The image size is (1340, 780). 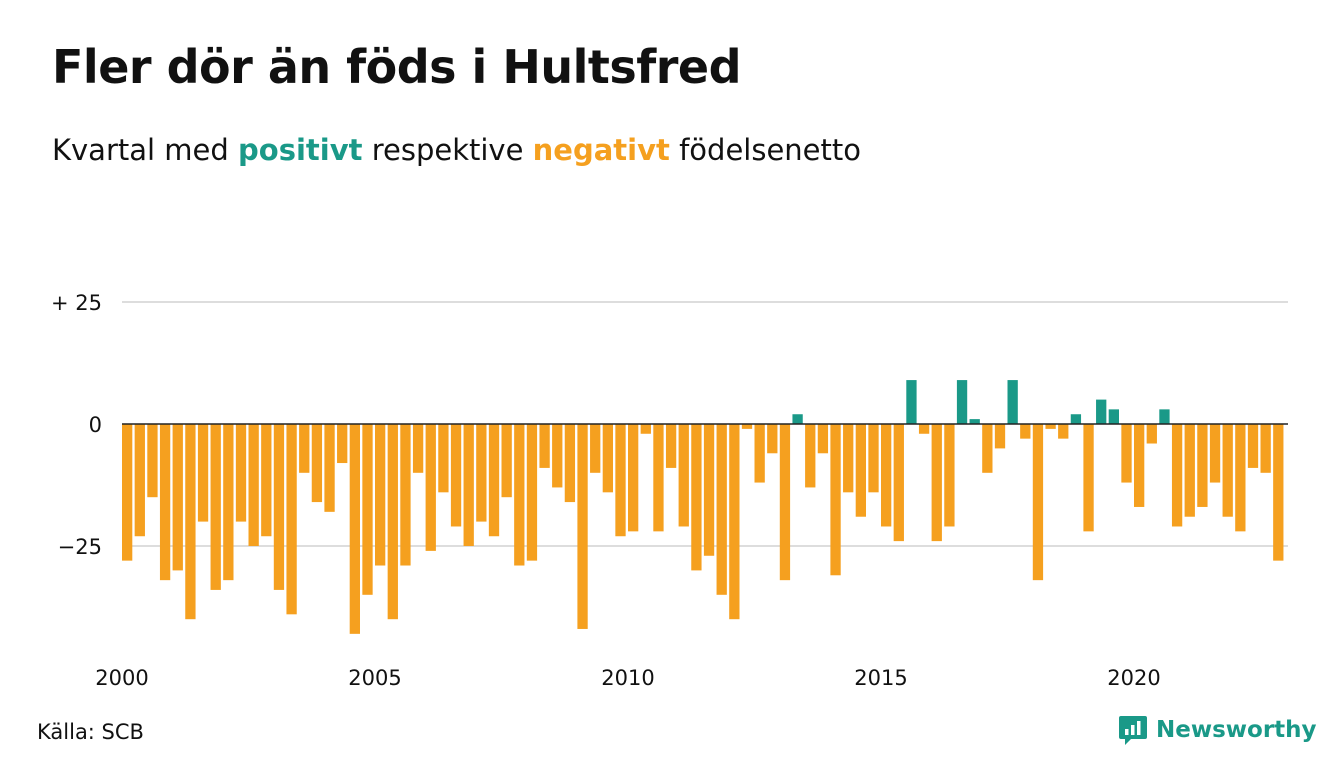 I want to click on y-tick-label: + 25, so click(x=76, y=303).